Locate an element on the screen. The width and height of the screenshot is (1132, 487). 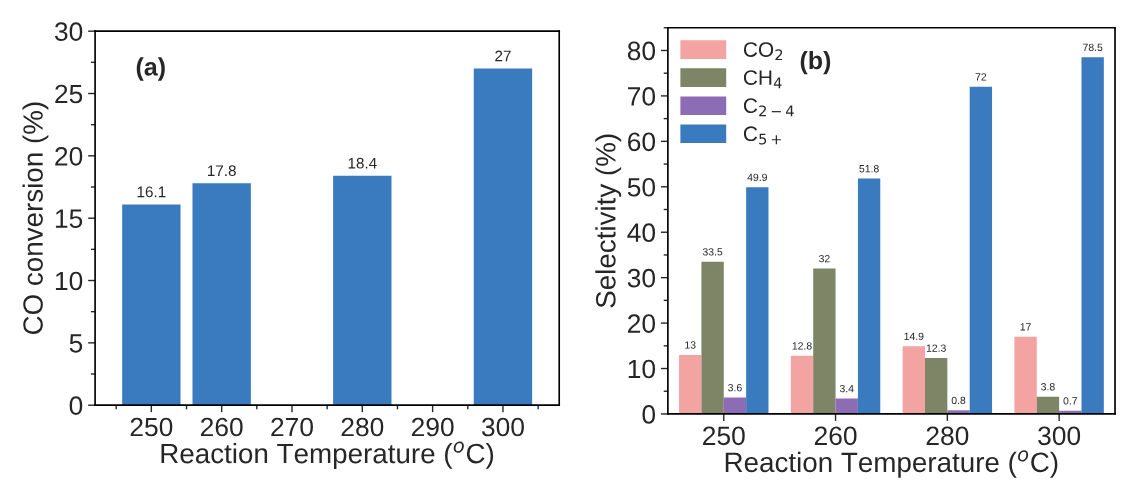
data-label: 12.8 is located at coordinates (802, 346).